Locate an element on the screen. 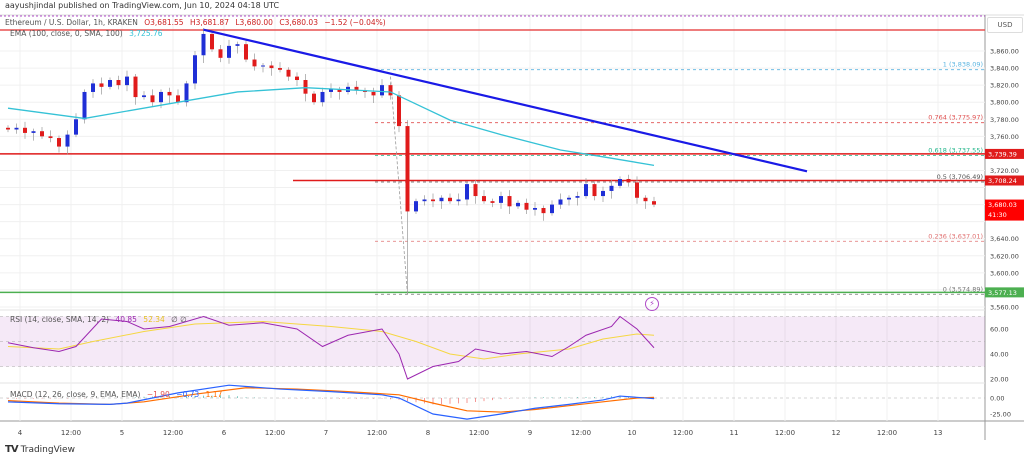 The image size is (1024, 461). symbol-name: Ethereum / U.S. Dollar, 1h, KRAKEN is located at coordinates (71, 22).